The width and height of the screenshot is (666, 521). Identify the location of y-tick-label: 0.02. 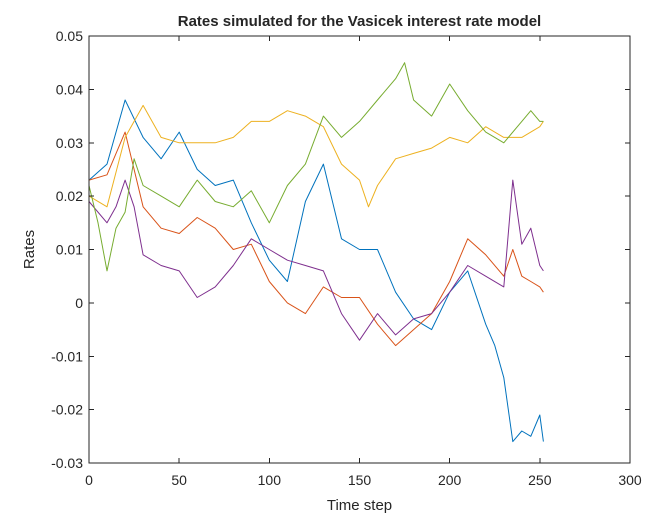
(69, 196).